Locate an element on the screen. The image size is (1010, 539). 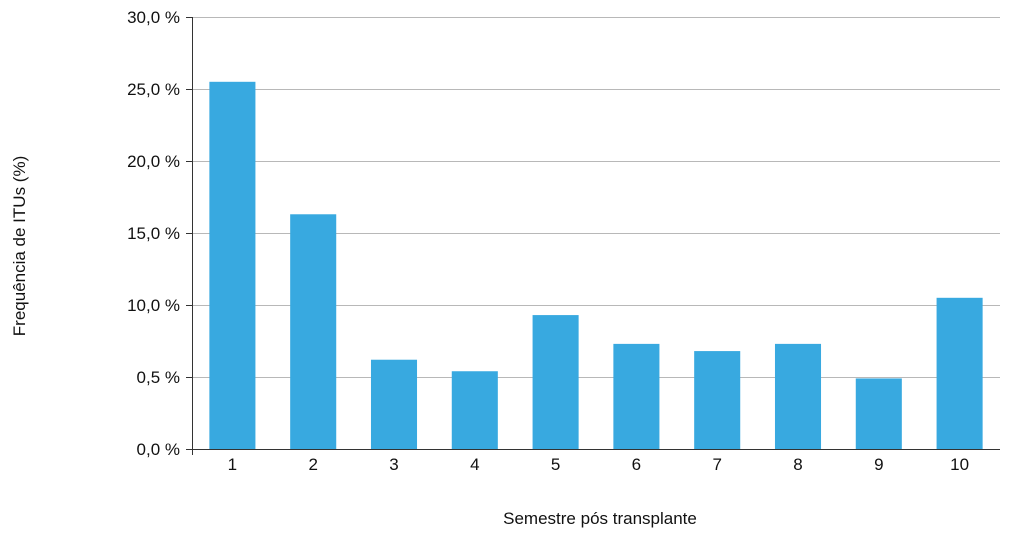
x-tick-label: 3 is located at coordinates (393, 464).